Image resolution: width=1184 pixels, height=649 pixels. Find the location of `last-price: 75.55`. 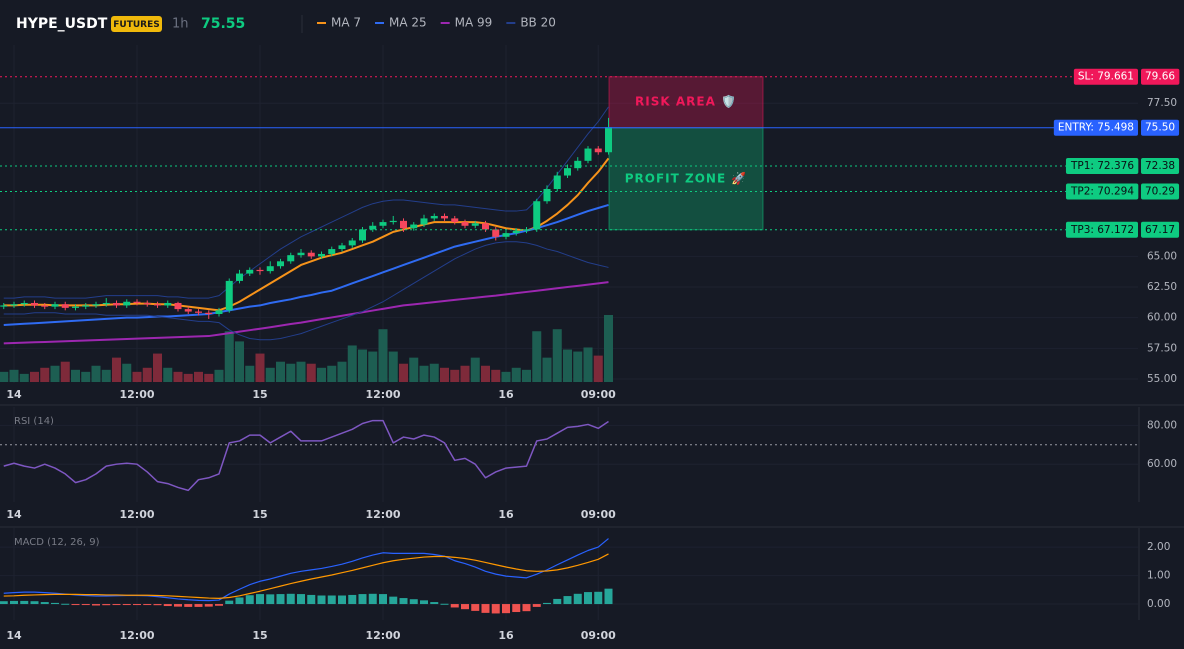

last-price: 75.55 is located at coordinates (223, 24).